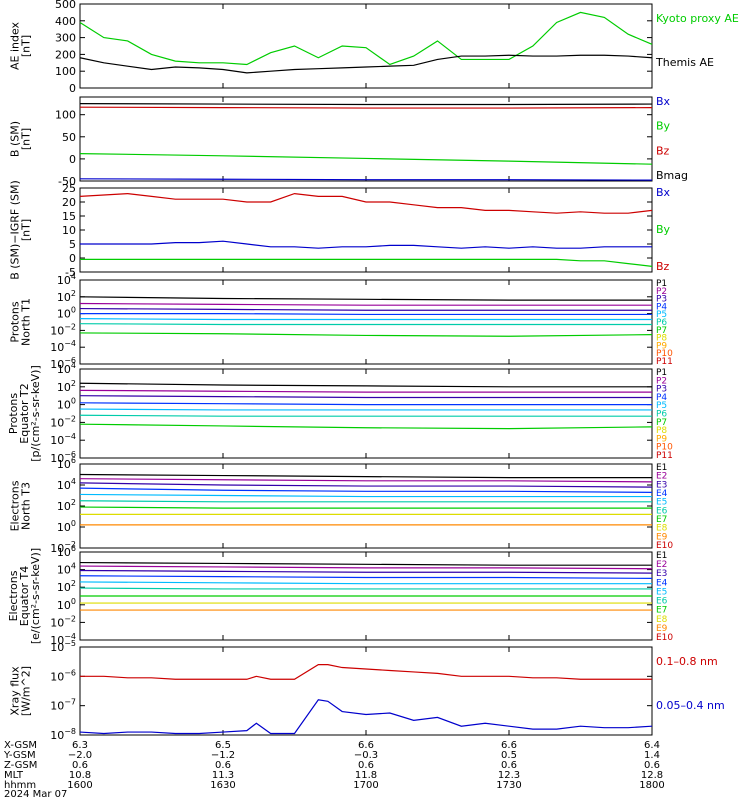  What do you see at coordinates (70, 272) in the screenshot?
I see `y-tick-label: -5` at bounding box center [70, 272].